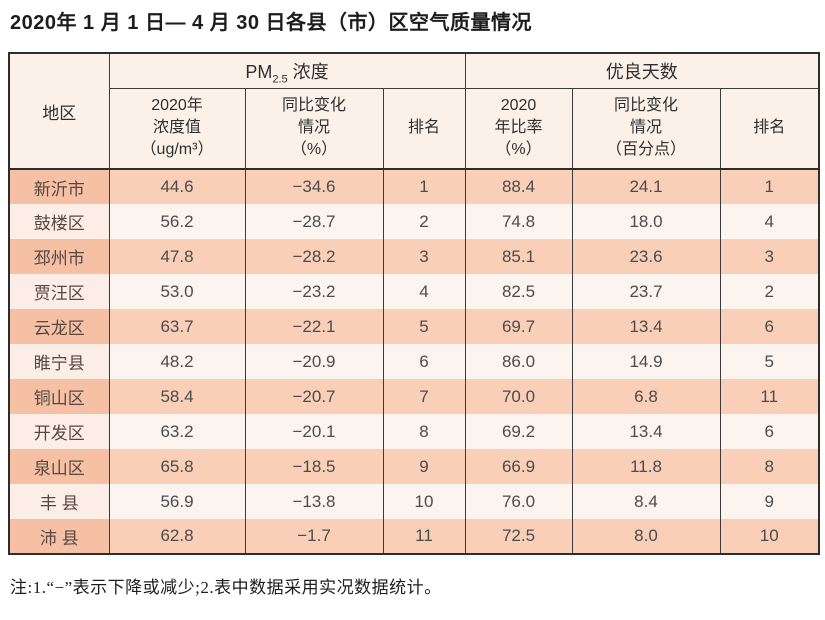 The image size is (825, 620). Describe the element at coordinates (769, 129) in the screenshot. I see `header-good-rank: 排名` at that location.